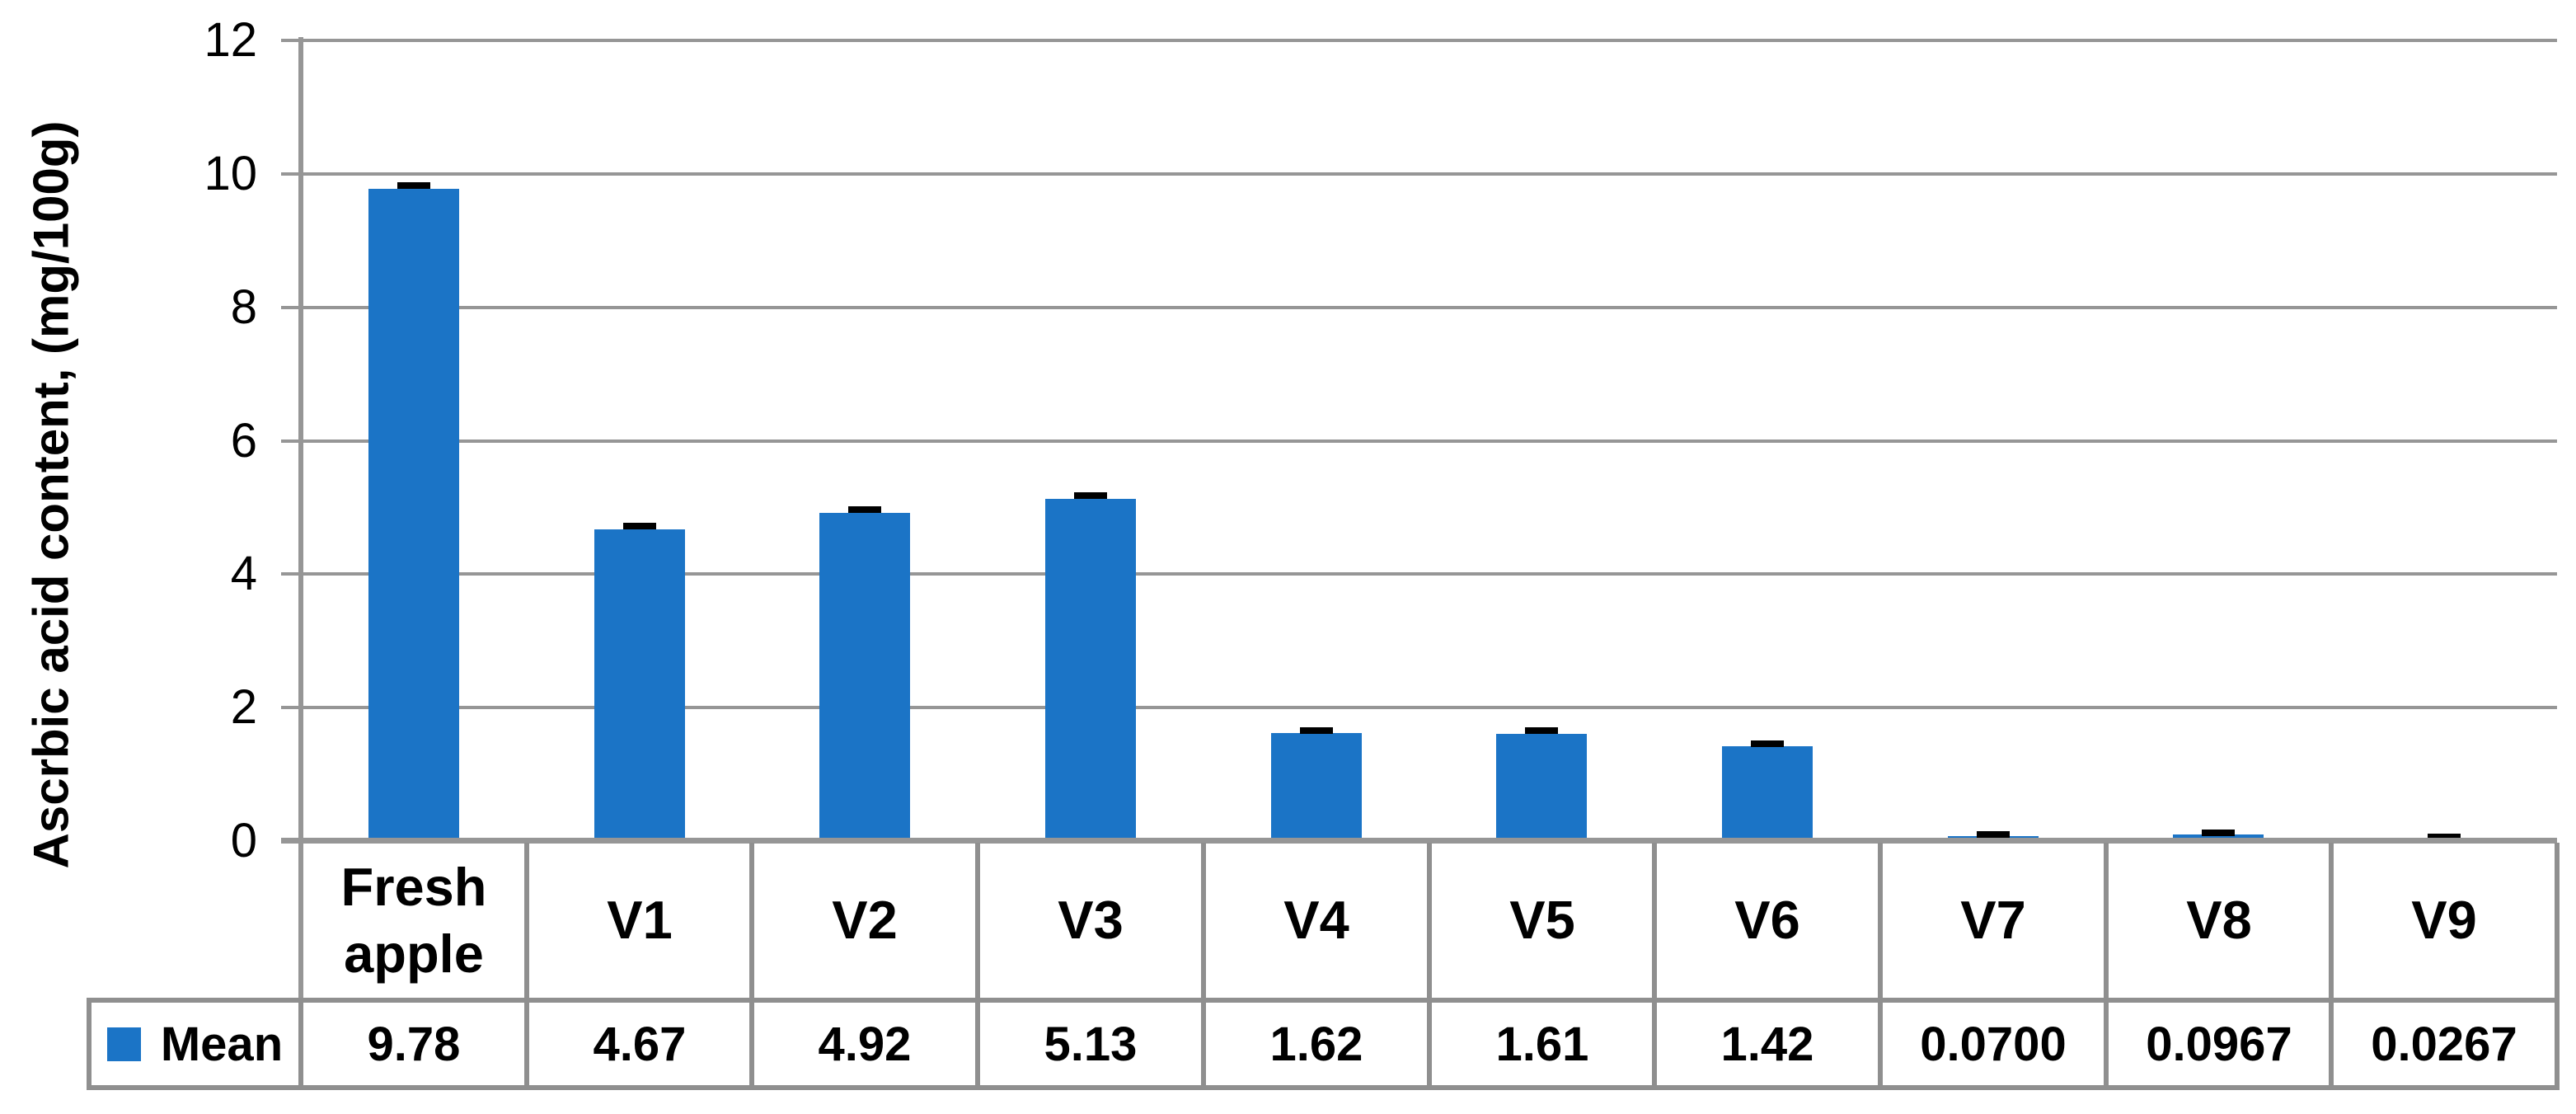 The height and width of the screenshot is (1114, 2576). I want to click on bar-v3, so click(1090, 670).